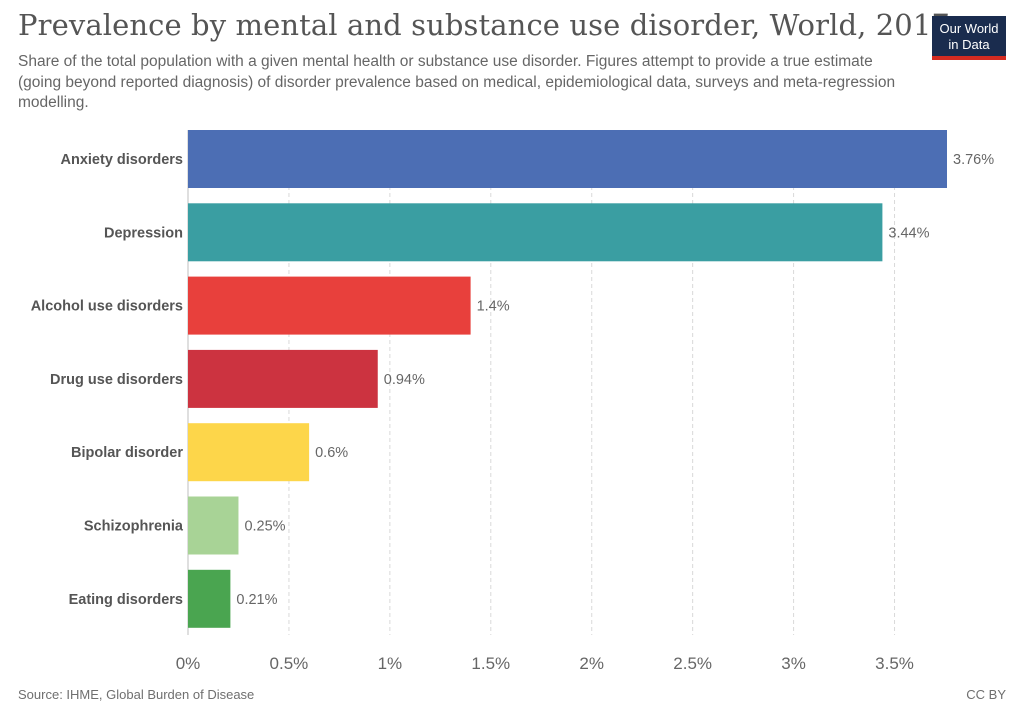 This screenshot has width=1024, height=722. What do you see at coordinates (969, 44) in the screenshot?
I see `logo-line-2: in Data` at bounding box center [969, 44].